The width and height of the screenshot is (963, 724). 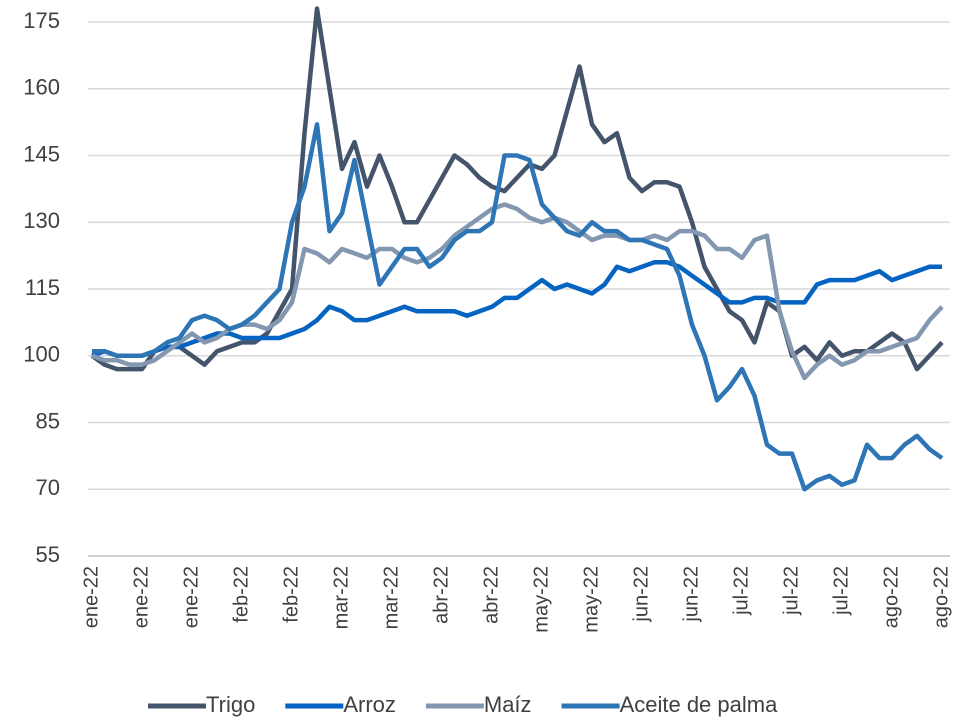 I want to click on legend-label: Aceite de palma, so click(x=699, y=704).